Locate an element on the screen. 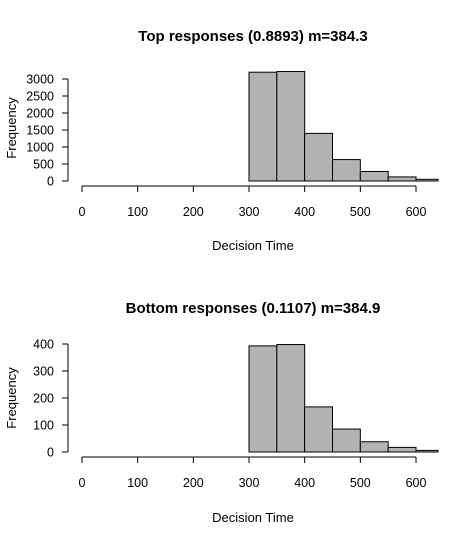 This screenshot has height=543, width=474. y-tick-label: 500 is located at coordinates (43, 165).